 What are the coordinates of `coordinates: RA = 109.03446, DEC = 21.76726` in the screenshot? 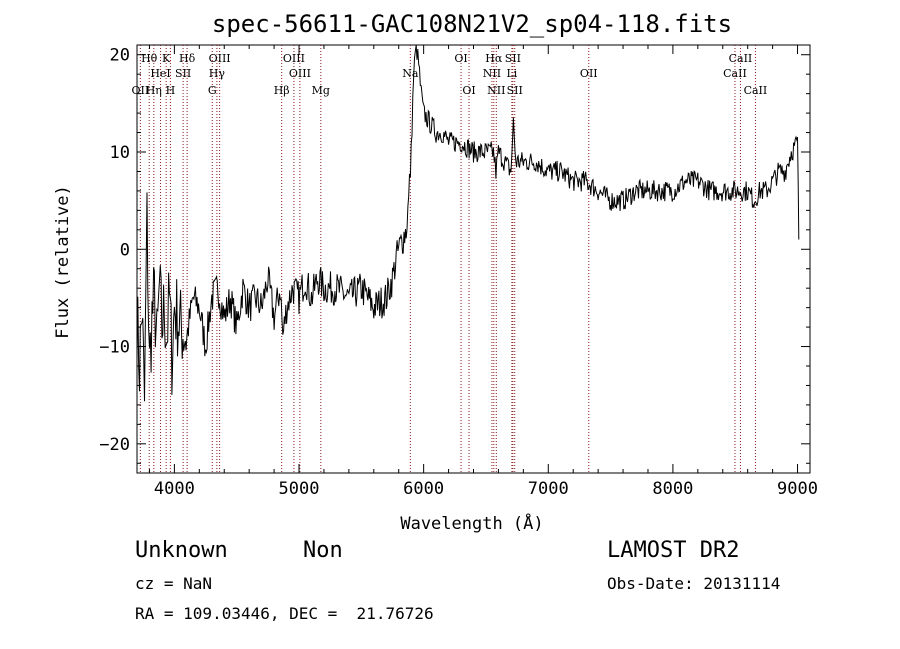 It's located at (284, 613).